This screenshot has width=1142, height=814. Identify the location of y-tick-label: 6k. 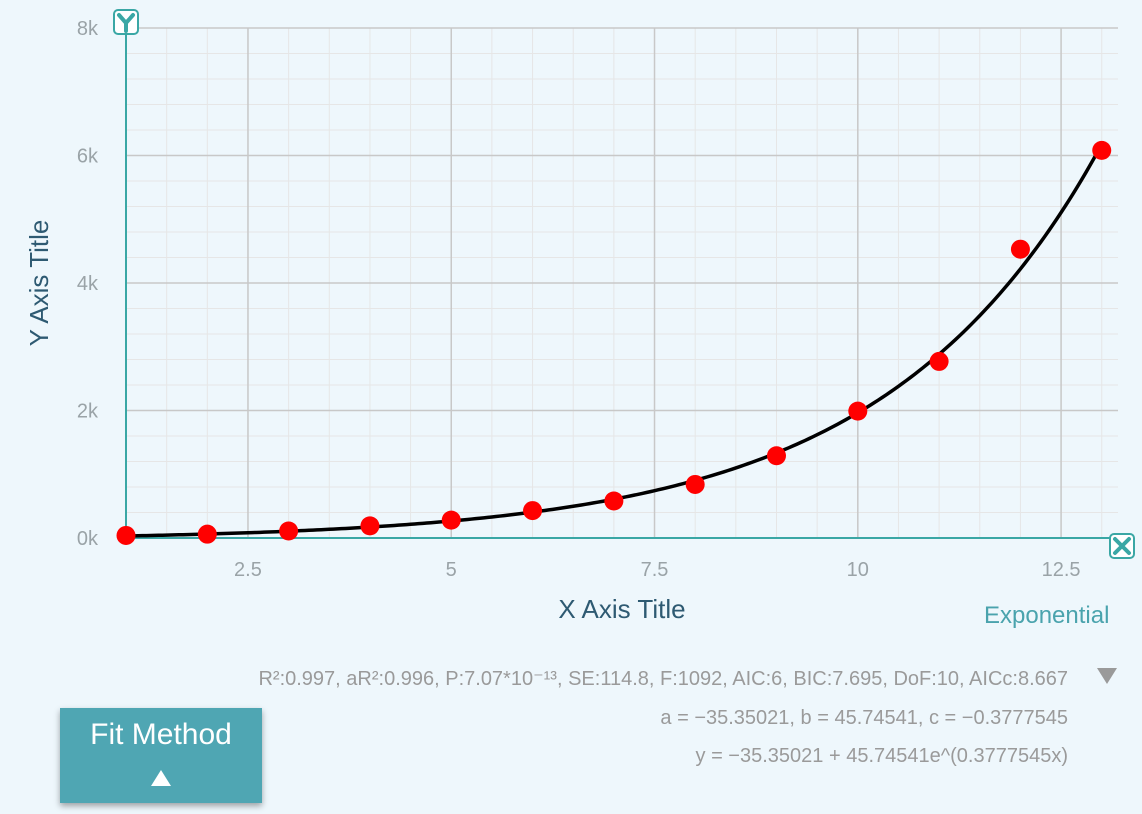
(88, 157).